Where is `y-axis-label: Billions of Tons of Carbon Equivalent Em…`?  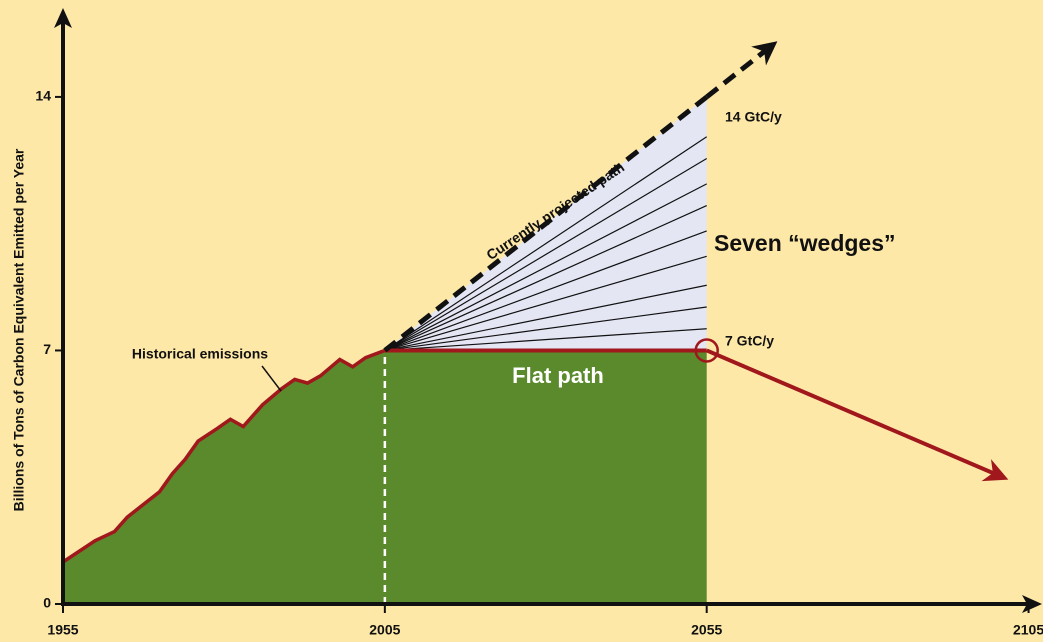 y-axis-label: Billions of Tons of Carbon Equivalent Em… is located at coordinates (19, 329).